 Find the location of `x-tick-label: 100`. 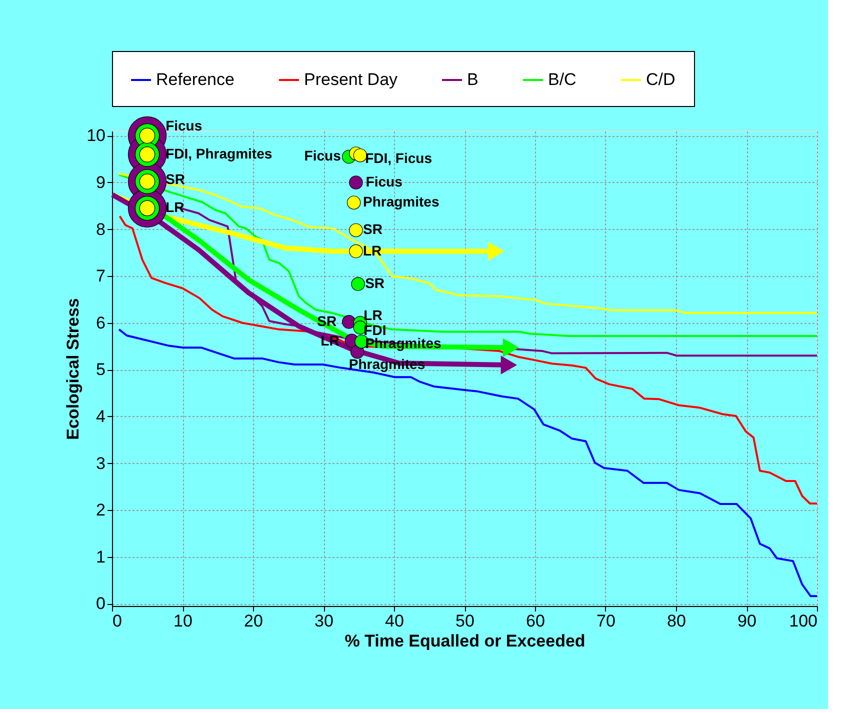

x-tick-label: 100 is located at coordinates (803, 621).